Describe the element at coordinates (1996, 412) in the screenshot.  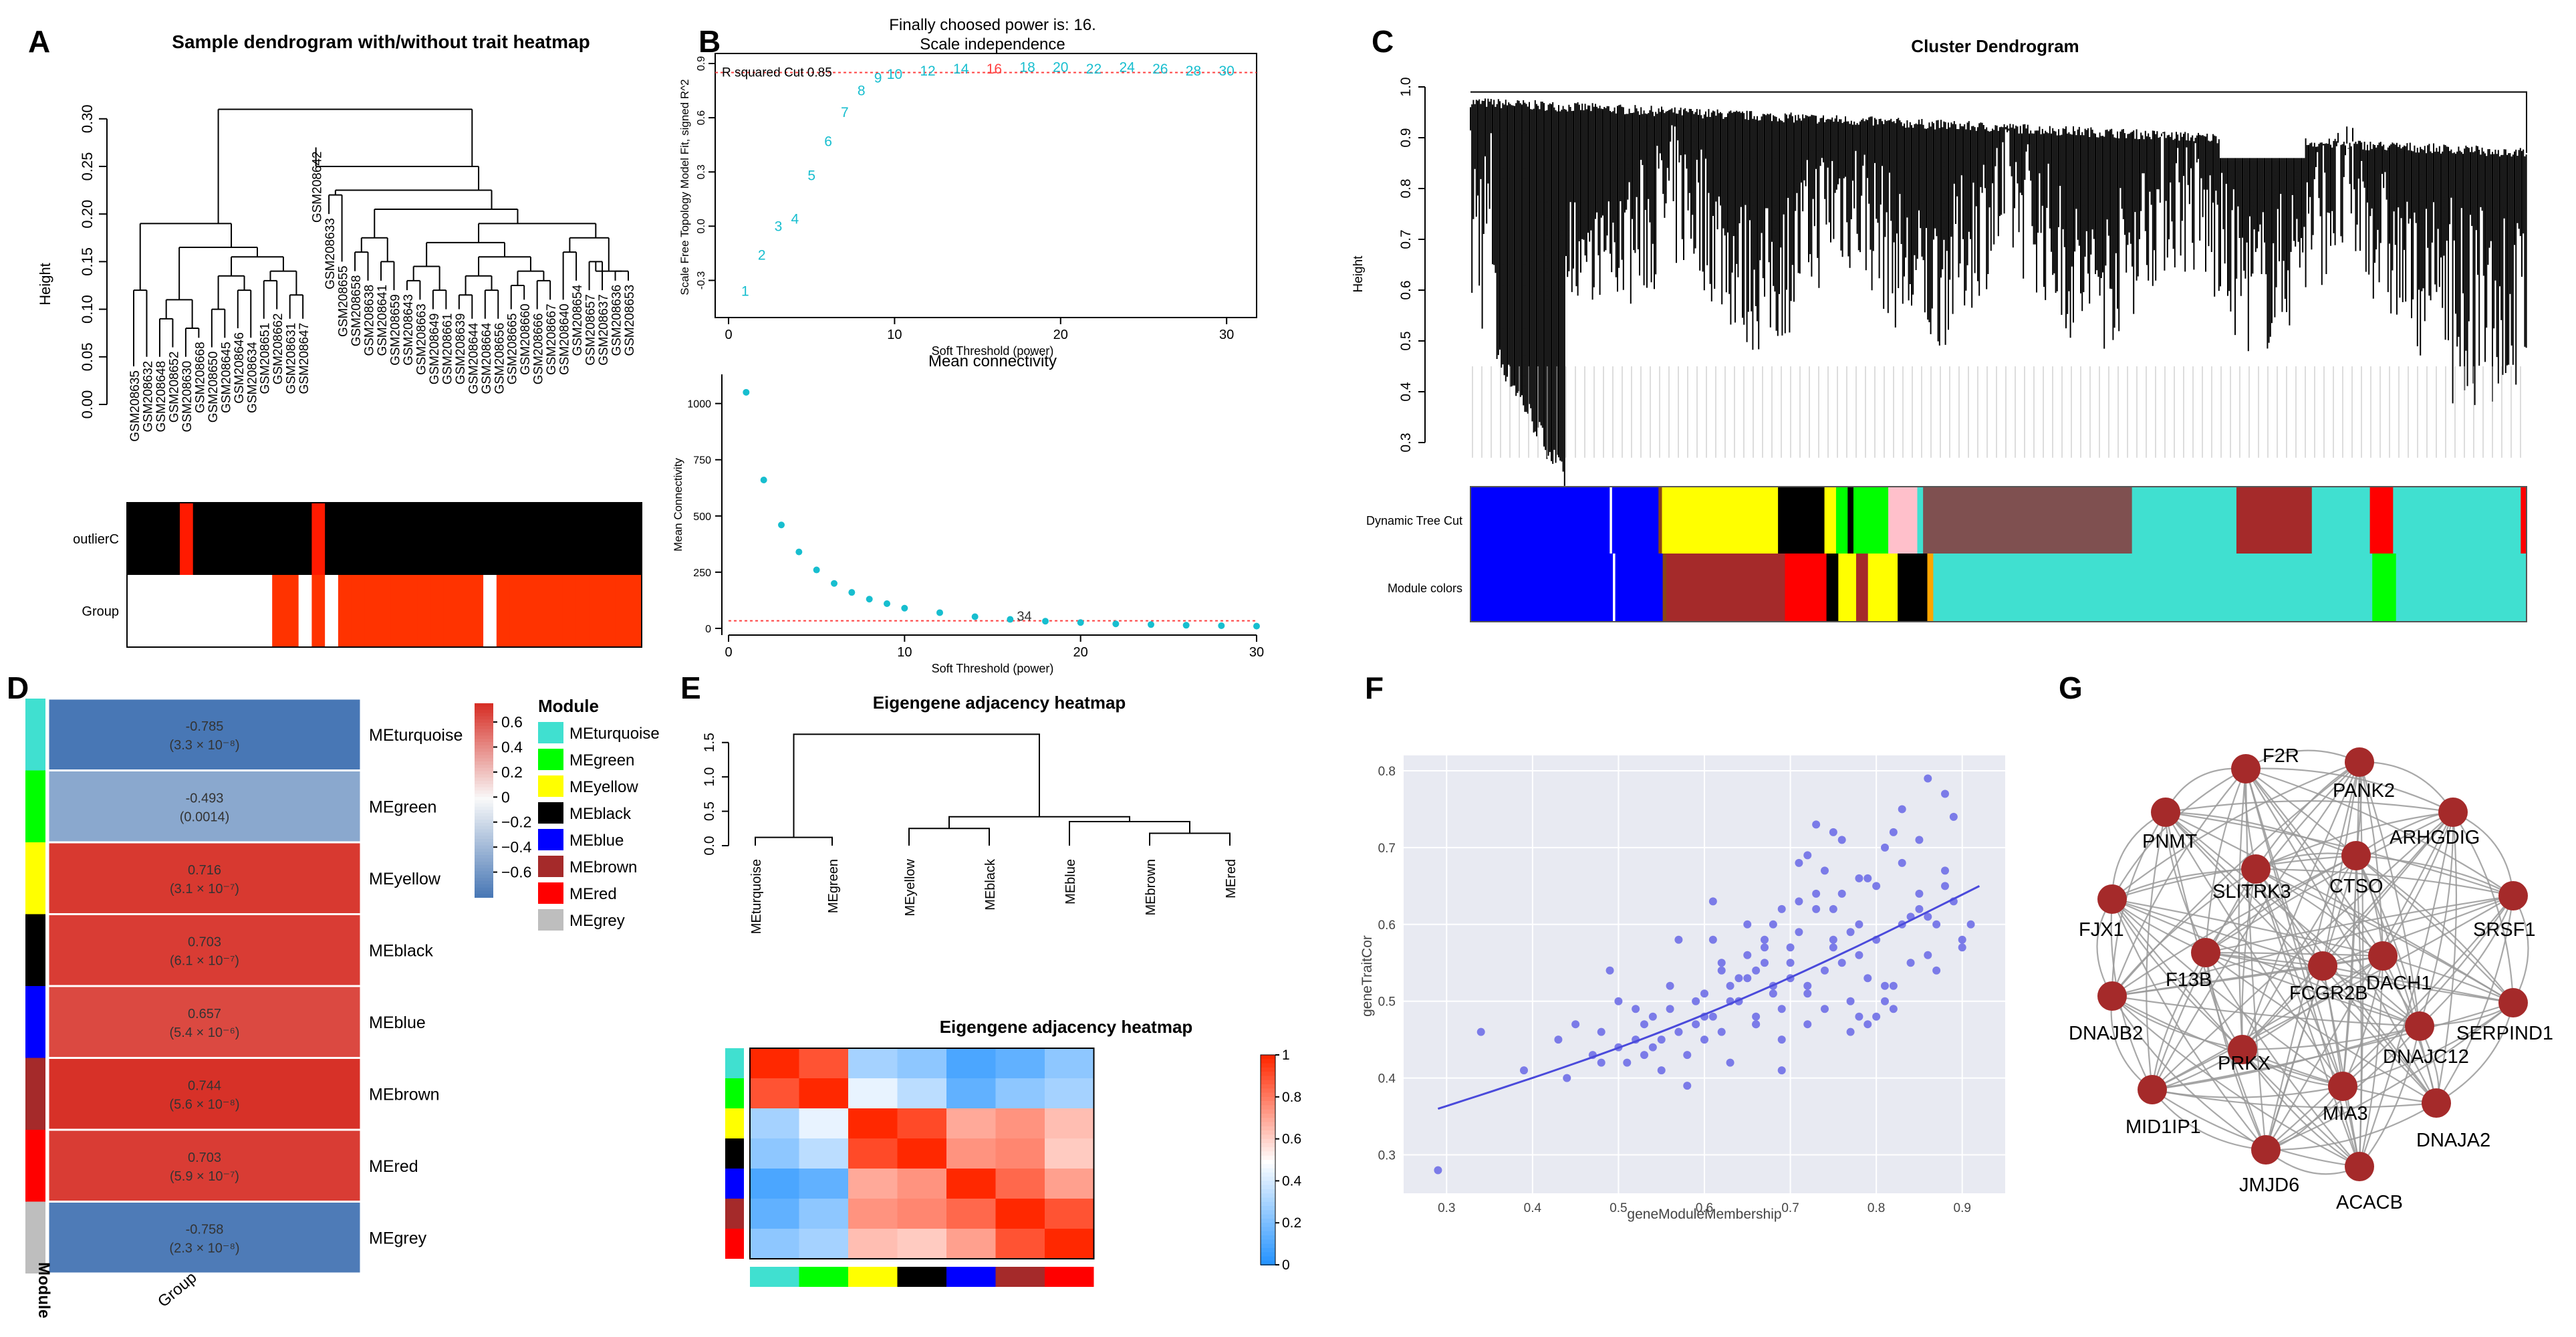
I see `dendrogram-leaf-lines` at that location.